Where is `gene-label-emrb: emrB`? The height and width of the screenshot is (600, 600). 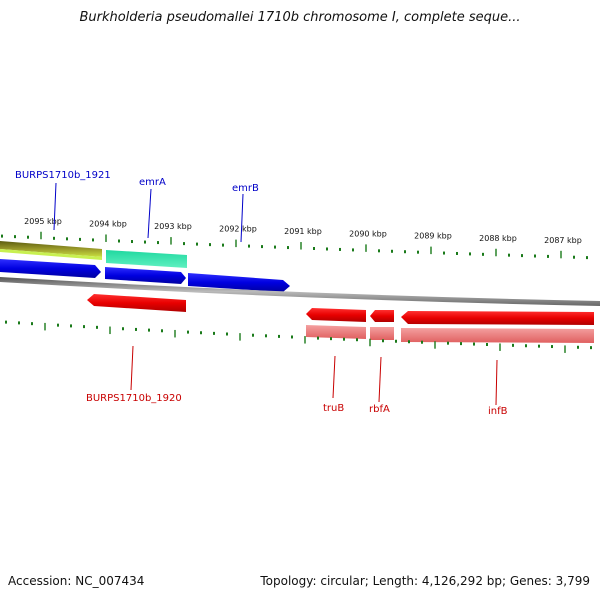
gene-label-emrb: emrB is located at coordinates (245, 188).